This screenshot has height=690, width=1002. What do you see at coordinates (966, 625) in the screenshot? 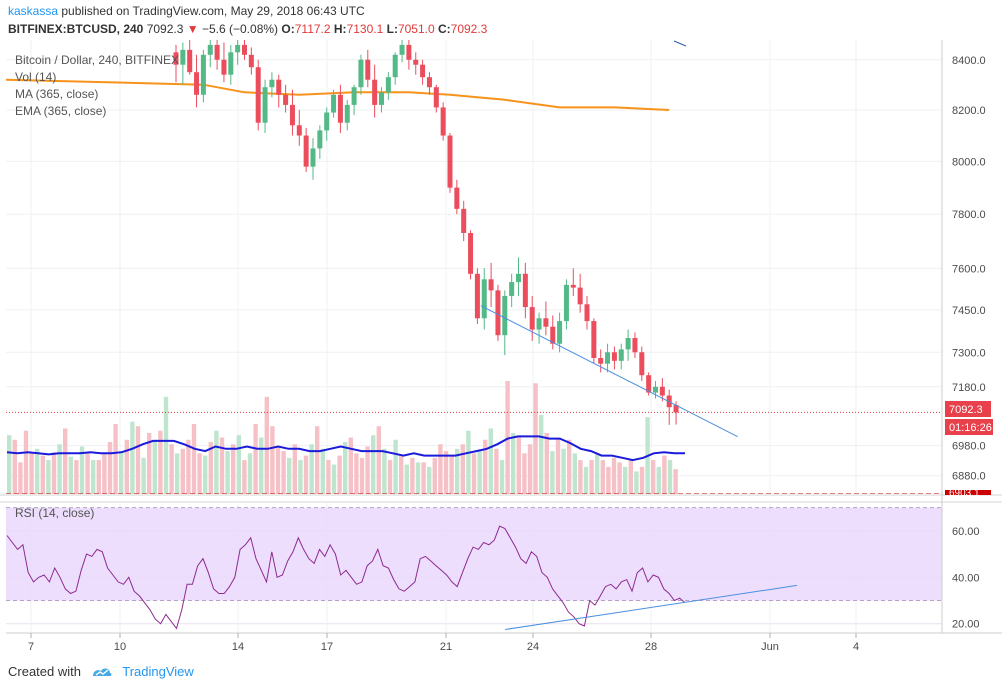
I see `rsi-tick-label: 20.00` at bounding box center [966, 625].